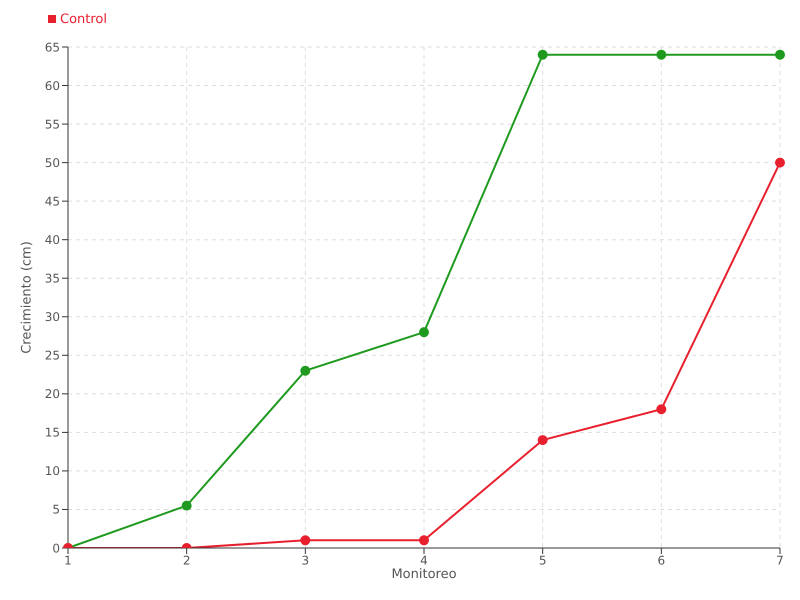  Describe the element at coordinates (52, 394) in the screenshot. I see `y-tick-label: 20` at that location.